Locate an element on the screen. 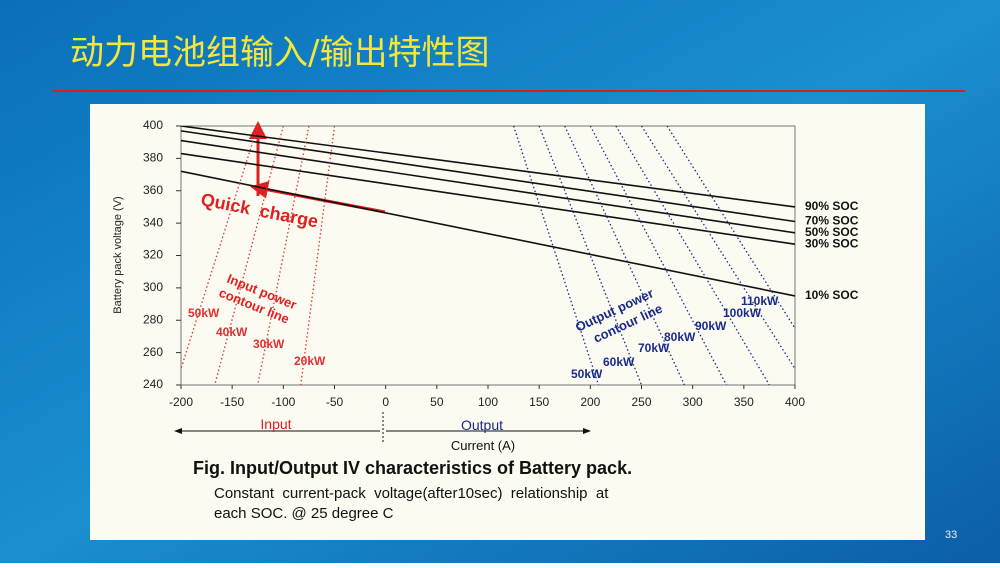  x-tick-label: -50 is located at coordinates (335, 402).